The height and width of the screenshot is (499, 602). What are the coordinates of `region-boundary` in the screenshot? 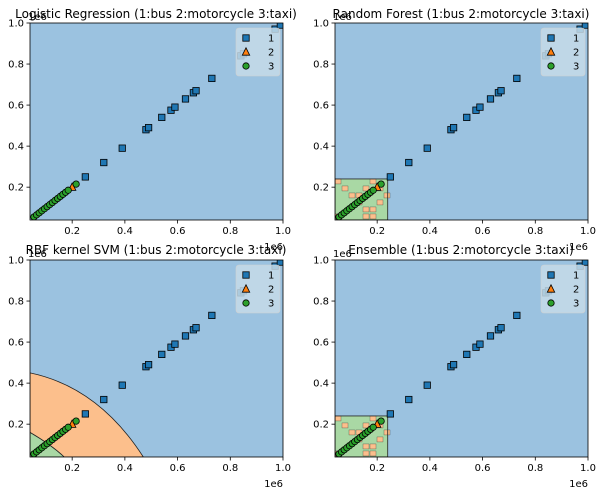 It's located at (362, 436).